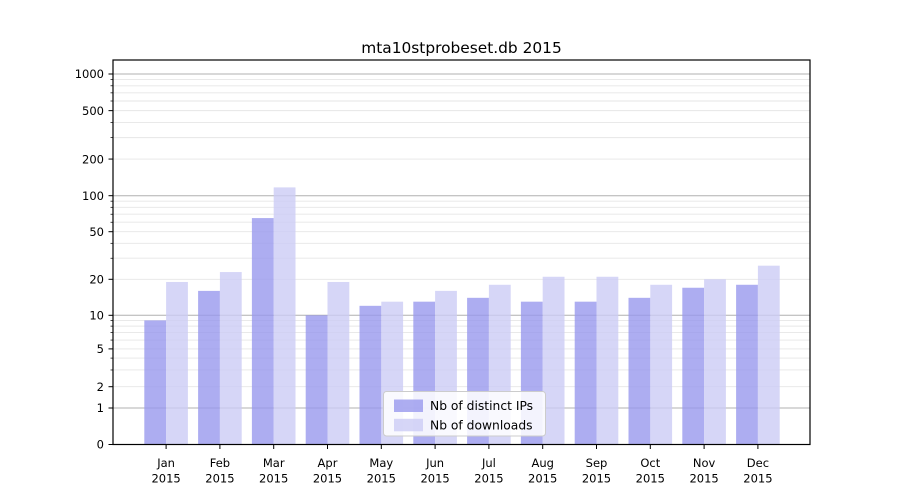 Image resolution: width=900 pixels, height=500 pixels. Describe the element at coordinates (262, 331) in the screenshot. I see `bar-distinct-ips-mar` at that location.